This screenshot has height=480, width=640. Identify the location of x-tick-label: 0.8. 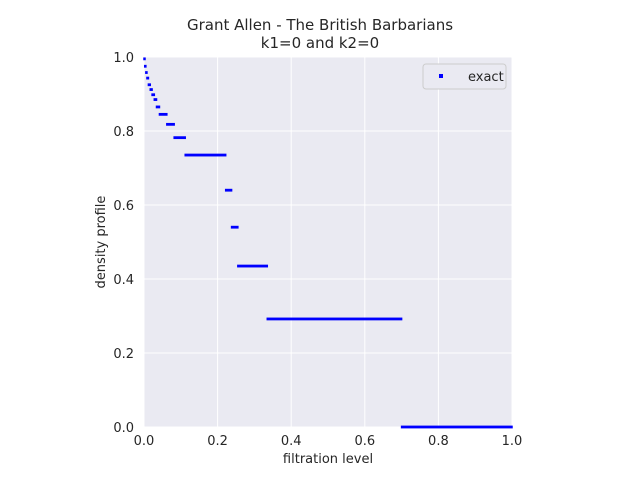
(438, 441).